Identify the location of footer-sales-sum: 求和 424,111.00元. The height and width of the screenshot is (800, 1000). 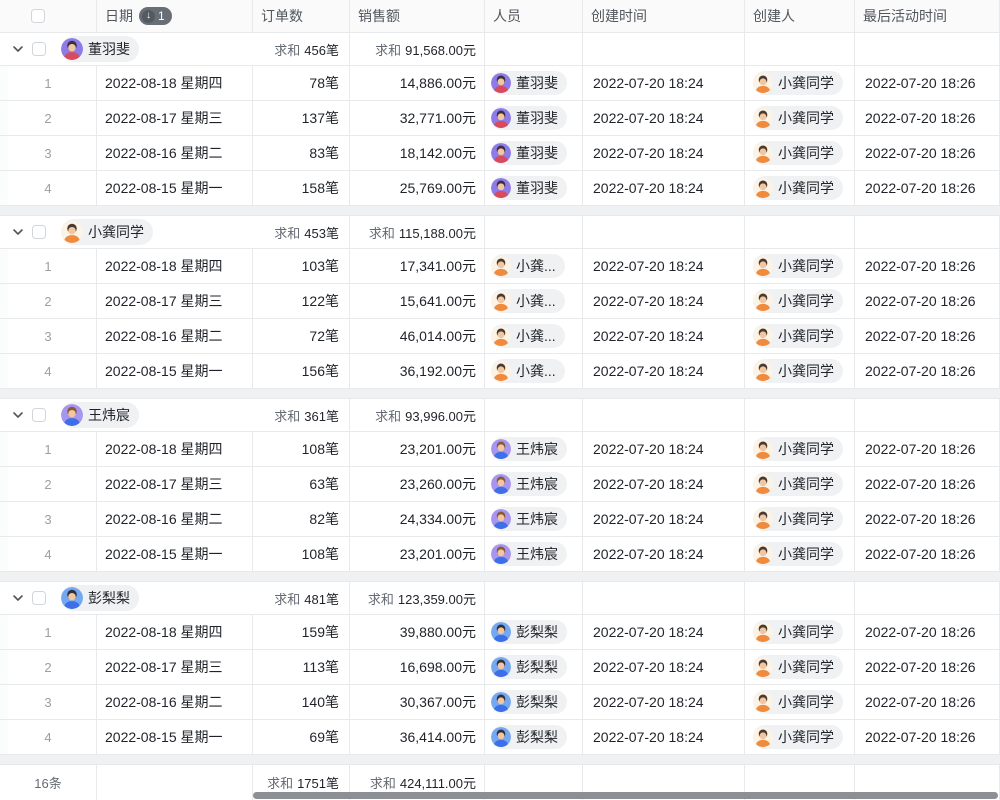
(417, 782).